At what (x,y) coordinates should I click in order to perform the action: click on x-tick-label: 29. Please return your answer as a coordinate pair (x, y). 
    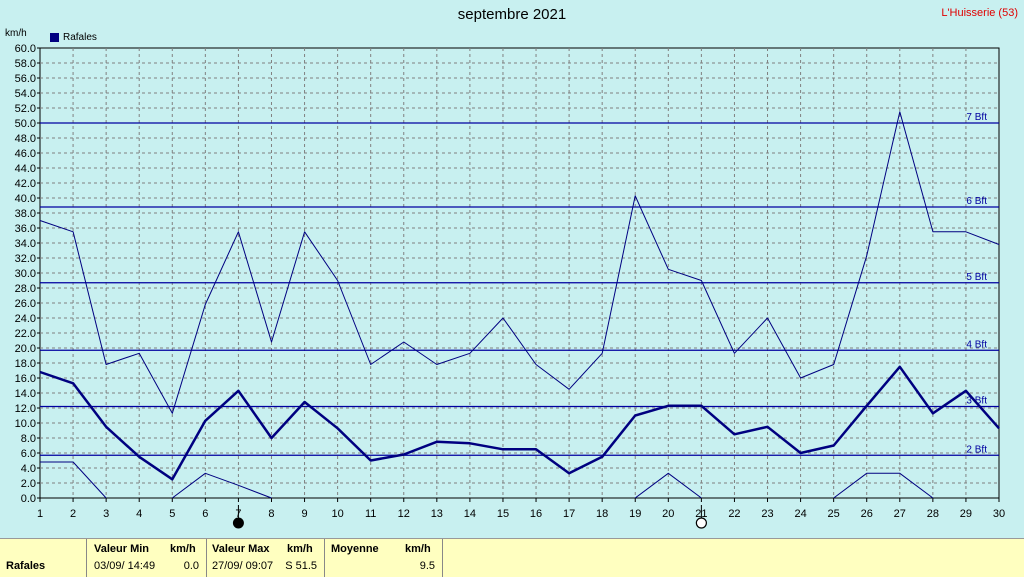
    Looking at the image, I should click on (966, 514).